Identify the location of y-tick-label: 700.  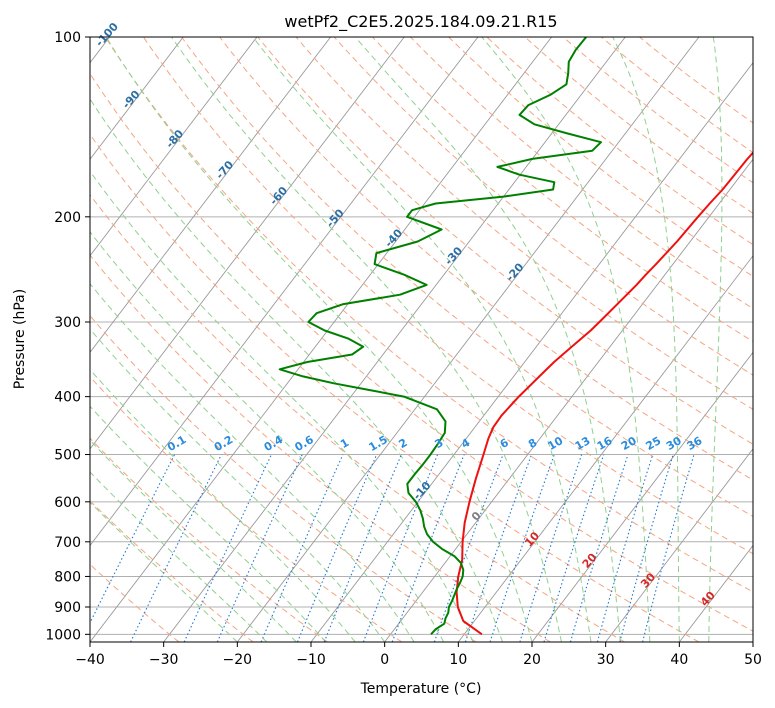
(67, 543).